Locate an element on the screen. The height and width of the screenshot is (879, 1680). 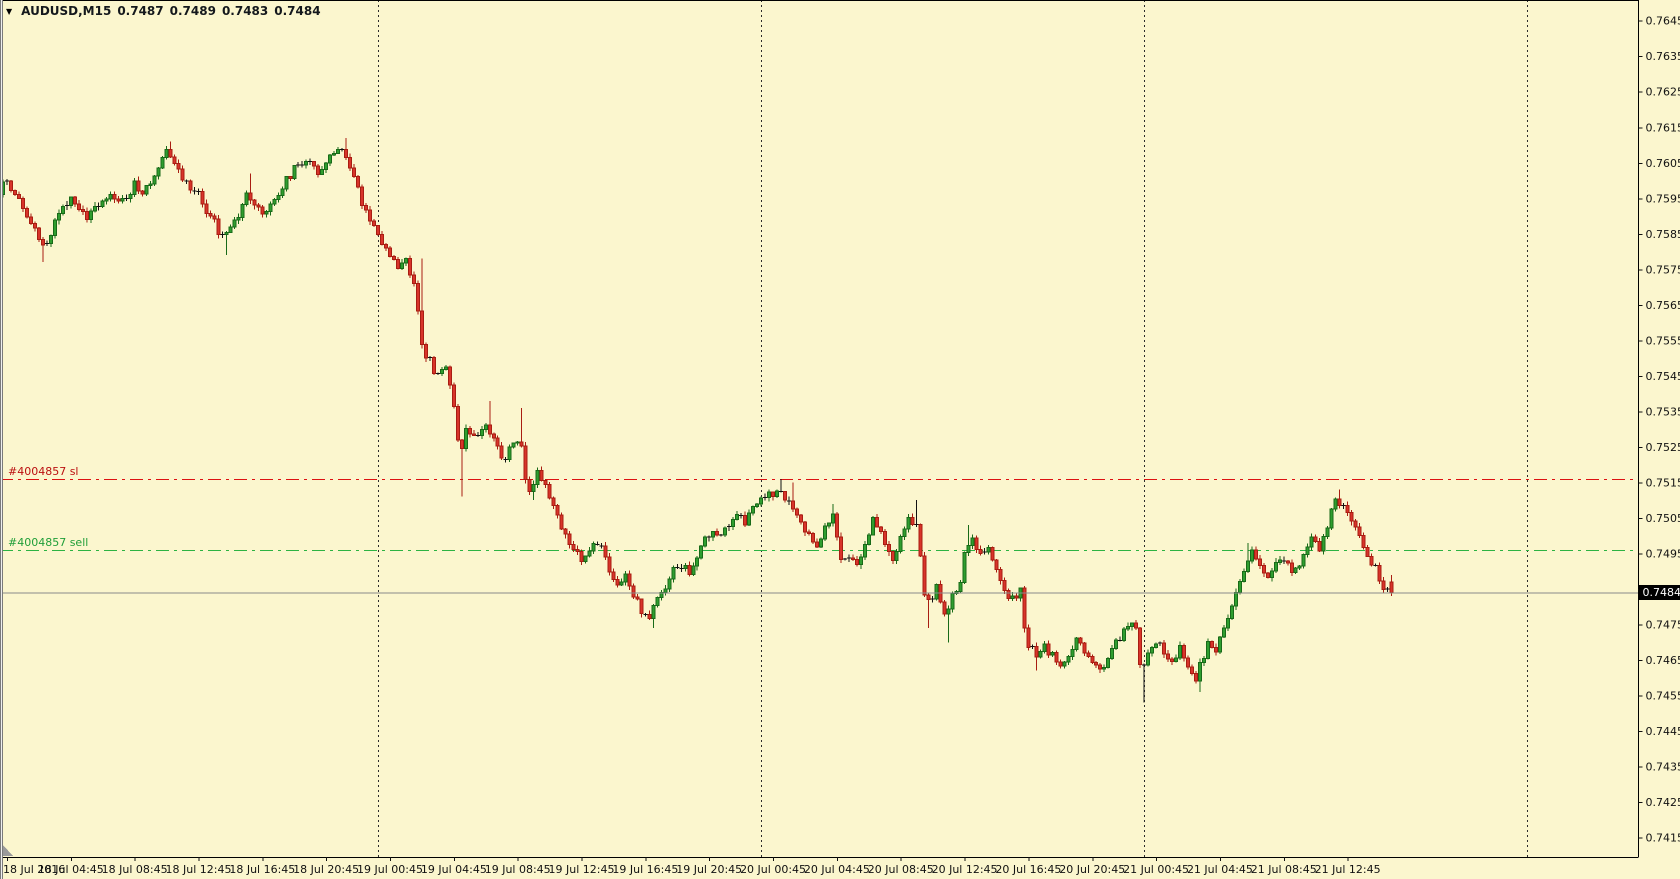
price-tick-label: 0.7505 is located at coordinates (1663, 518).